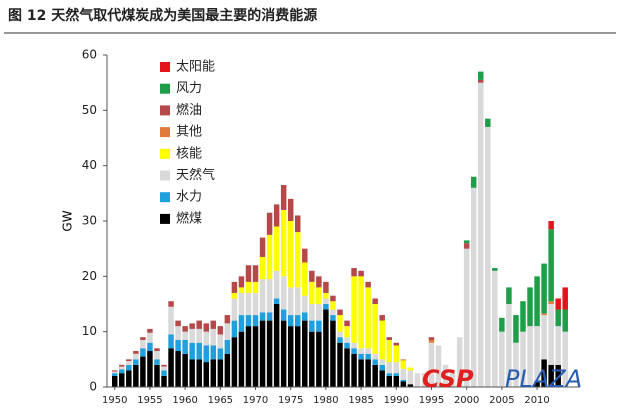 This screenshot has height=411, width=620. I want to click on y-tick-label: 50, so click(89, 110).